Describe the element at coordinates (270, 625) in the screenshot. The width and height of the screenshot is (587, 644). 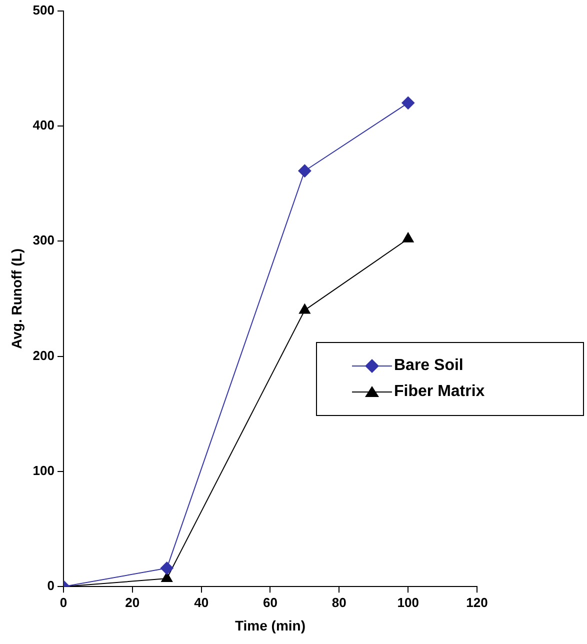
I see `x-axis-title: Time (min)` at that location.